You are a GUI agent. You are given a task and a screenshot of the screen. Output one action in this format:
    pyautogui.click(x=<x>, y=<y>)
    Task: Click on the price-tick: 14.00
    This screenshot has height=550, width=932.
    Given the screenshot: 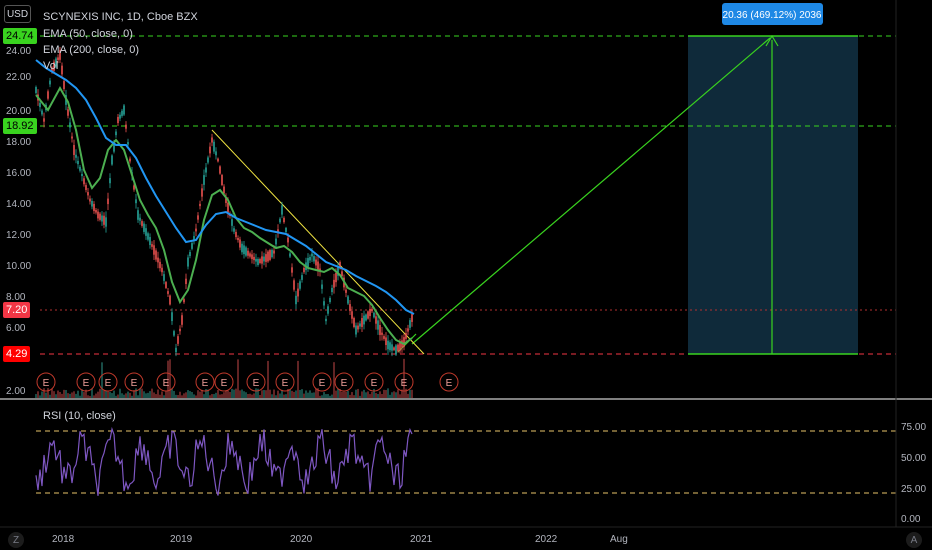 What is the action you would take?
    pyautogui.click(x=18, y=204)
    